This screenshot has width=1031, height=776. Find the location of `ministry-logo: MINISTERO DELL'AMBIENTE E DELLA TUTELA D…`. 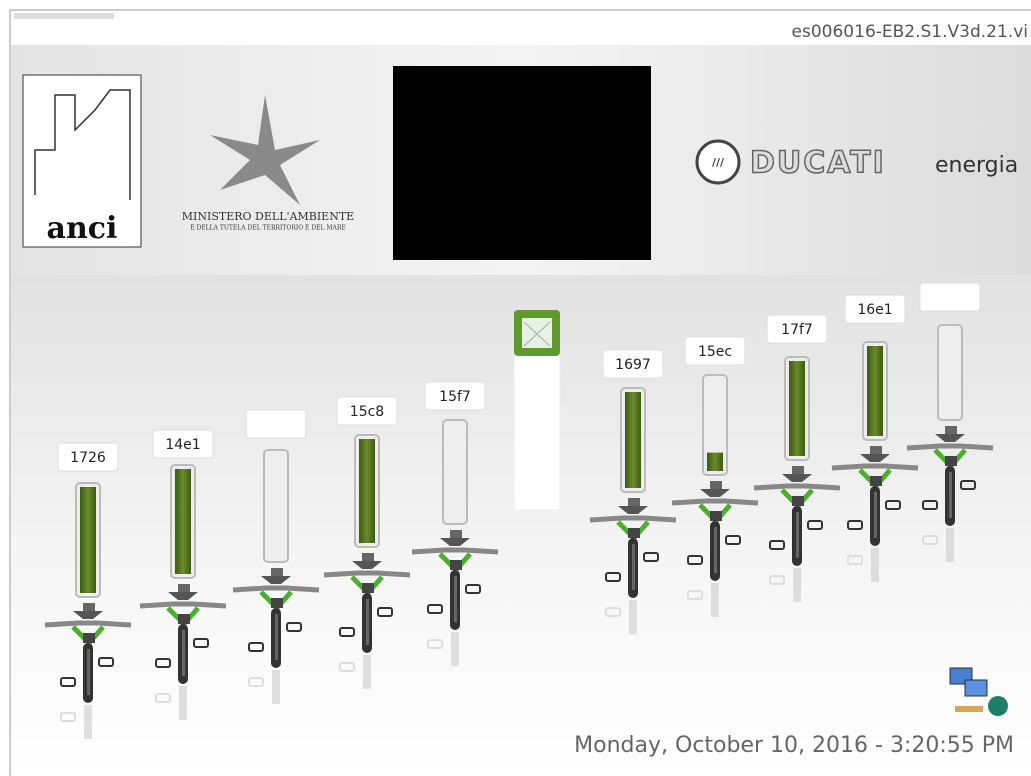

ministry-logo: MINISTERO DELL'AMBIENTE E DELLA TUTELA D… is located at coordinates (268, 163).